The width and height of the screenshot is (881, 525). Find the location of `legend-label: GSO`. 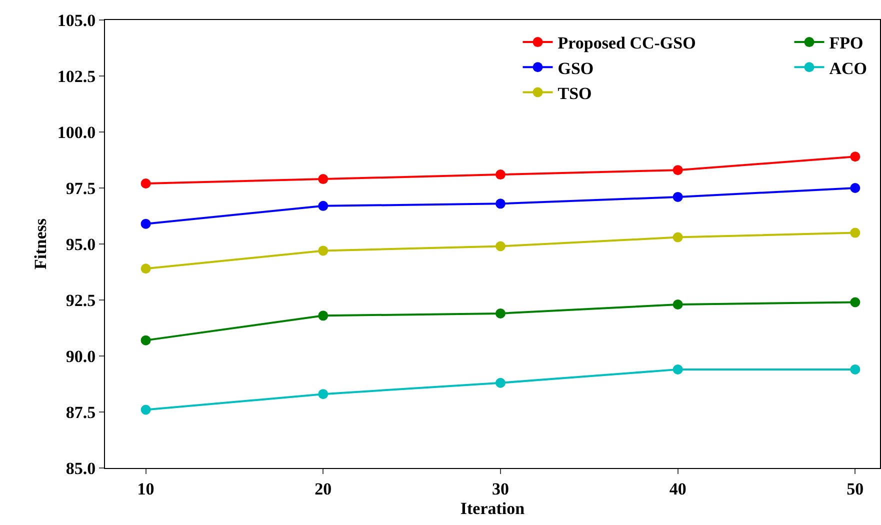

legend-label: GSO is located at coordinates (576, 68).